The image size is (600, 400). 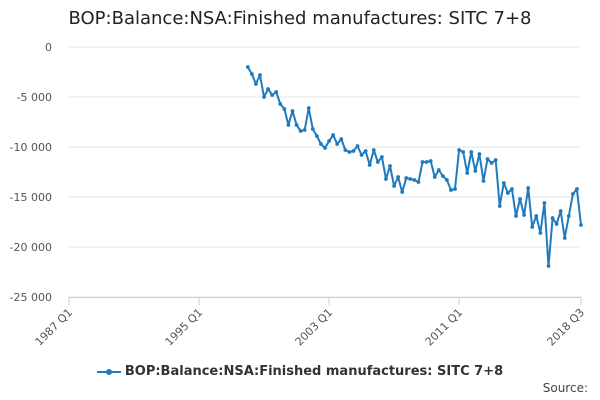 What do you see at coordinates (31, 147) in the screenshot?
I see `y-tick-label: -10 000` at bounding box center [31, 147].